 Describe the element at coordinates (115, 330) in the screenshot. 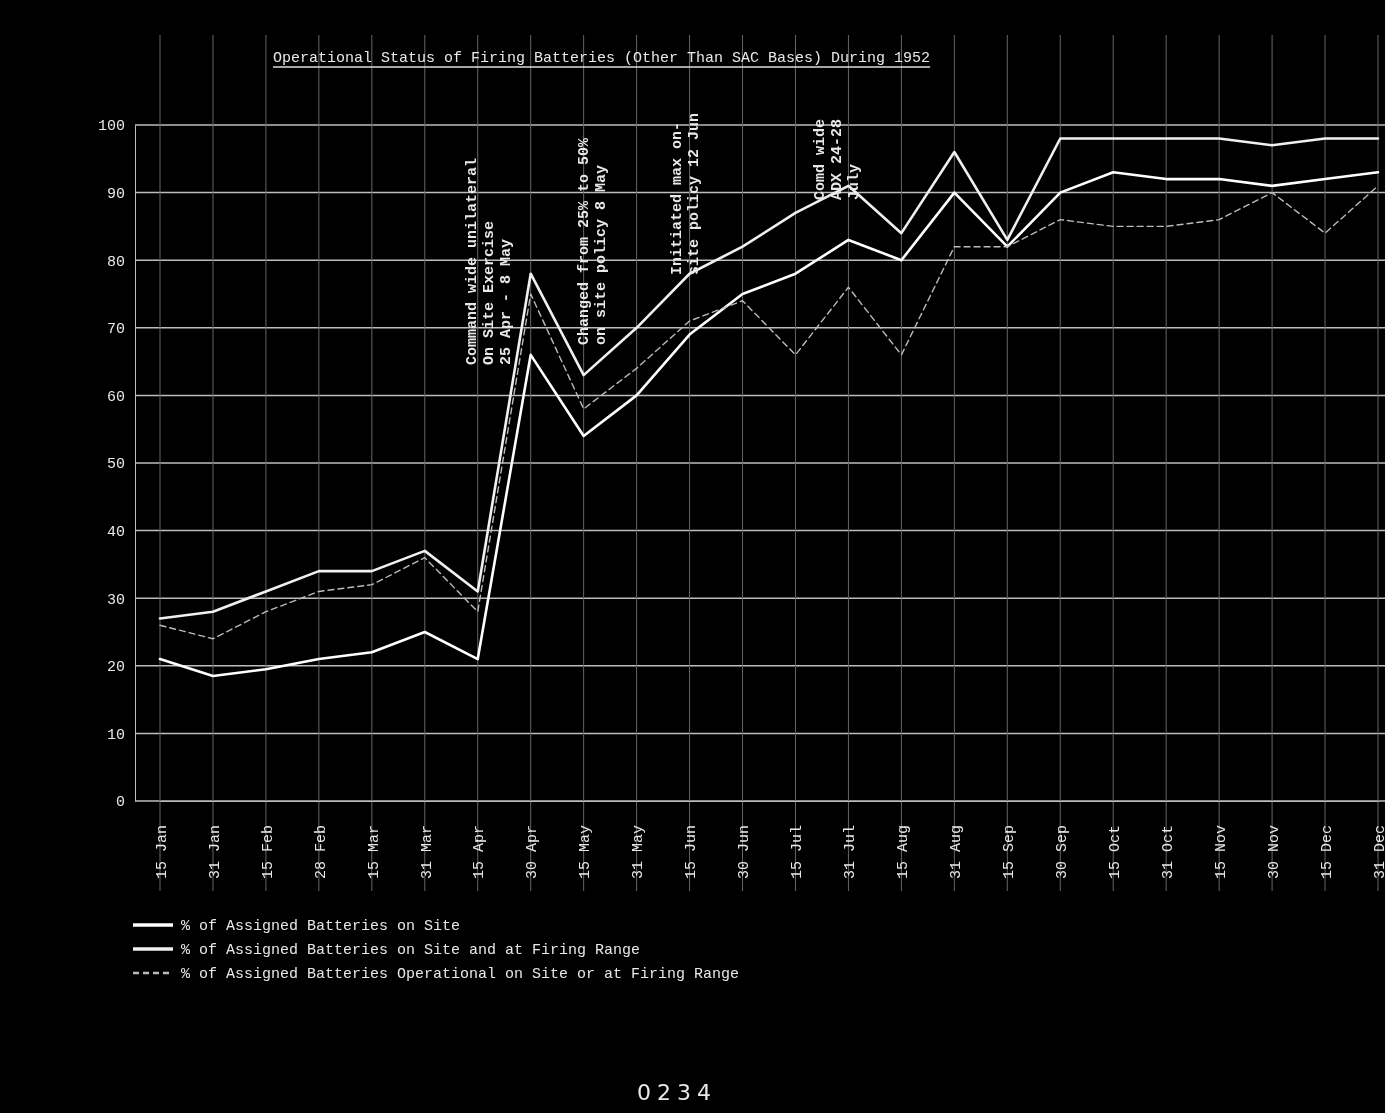

I see `y-tick-label: 70` at that location.